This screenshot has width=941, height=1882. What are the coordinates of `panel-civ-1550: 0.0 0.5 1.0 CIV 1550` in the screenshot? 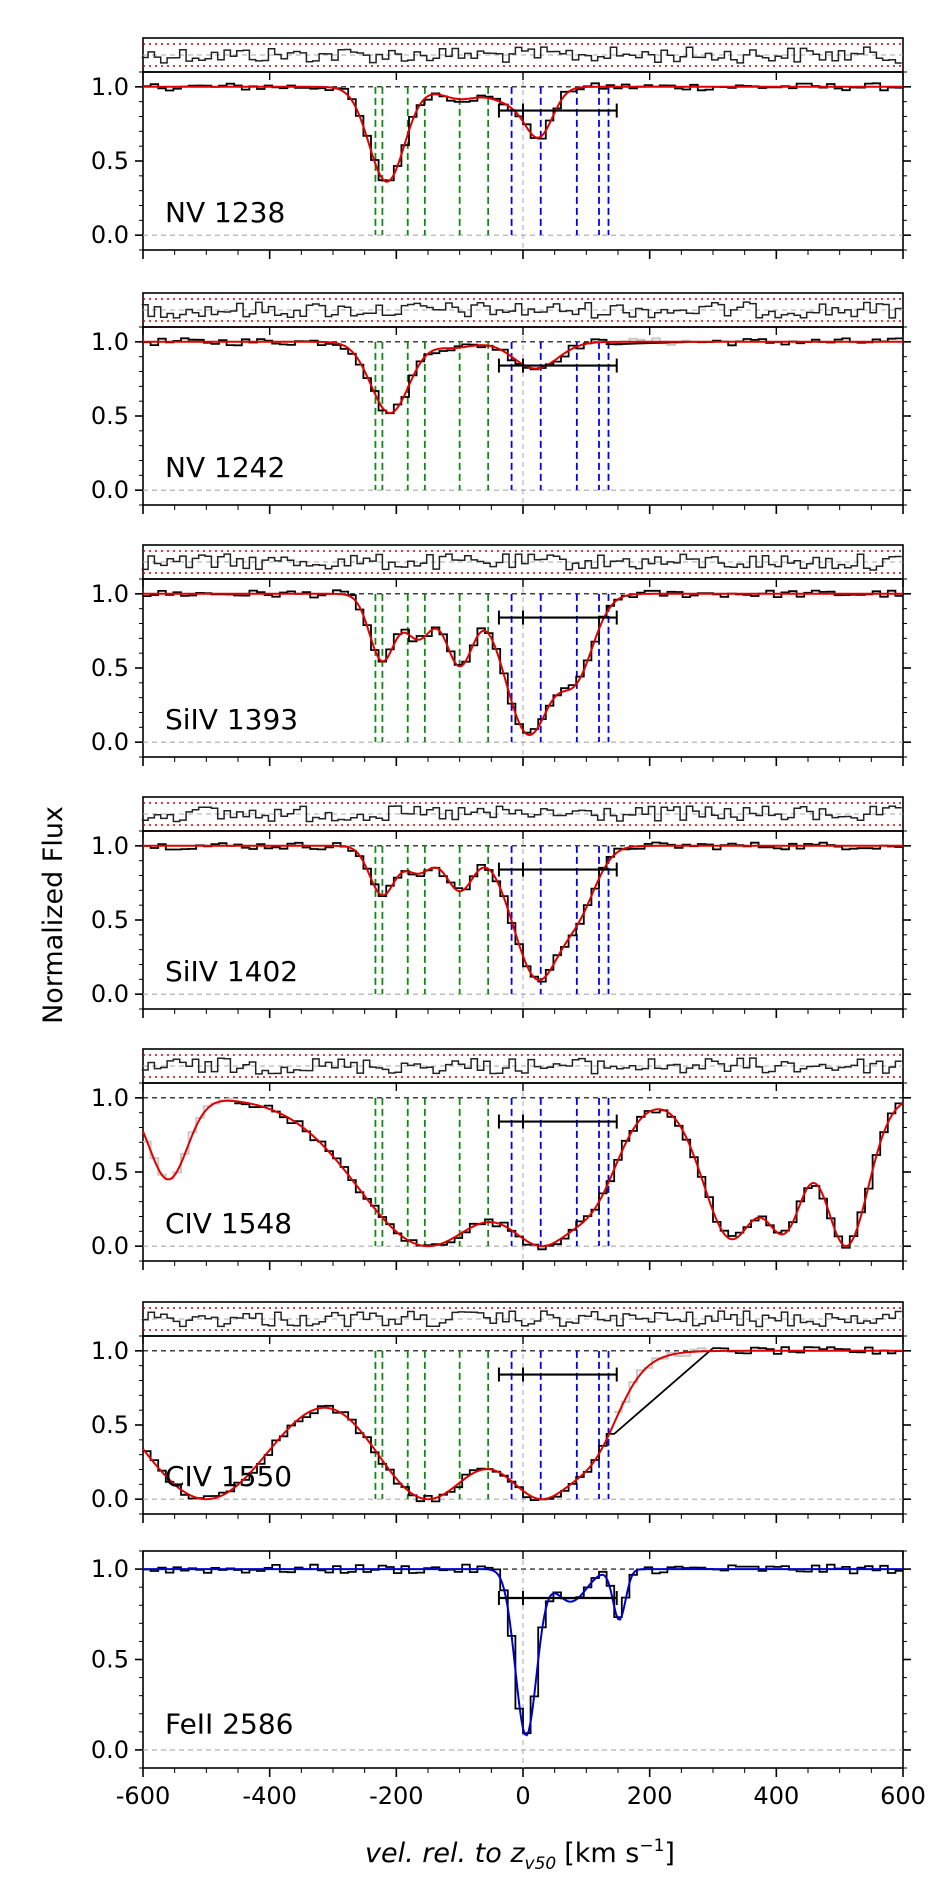 It's located at (501, 1412).